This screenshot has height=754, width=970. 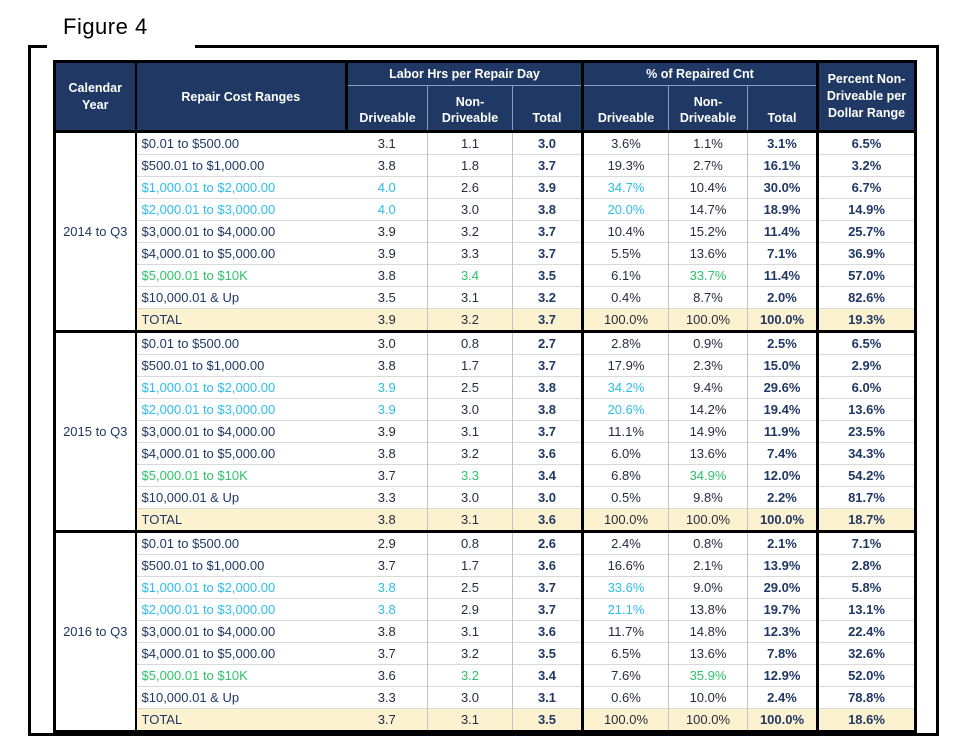 What do you see at coordinates (782, 409) in the screenshot?
I see `cell-pct-total: 19.4%` at bounding box center [782, 409].